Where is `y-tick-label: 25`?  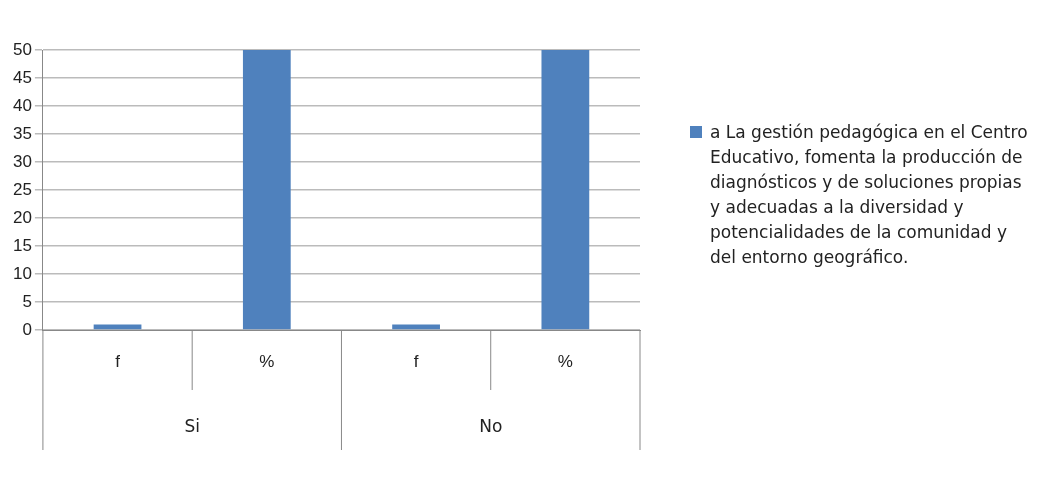
y-tick-label: 25 is located at coordinates (22, 189).